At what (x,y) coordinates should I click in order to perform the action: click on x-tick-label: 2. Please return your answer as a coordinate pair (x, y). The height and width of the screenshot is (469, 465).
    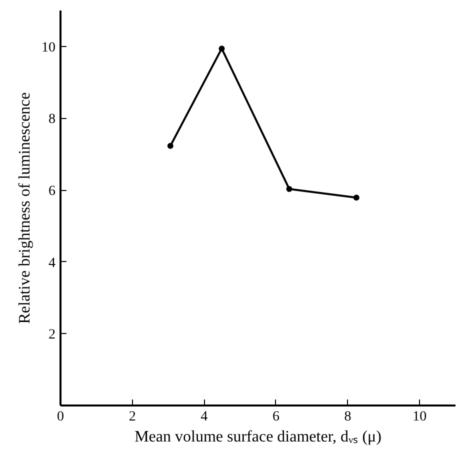
    Looking at the image, I should click on (132, 417).